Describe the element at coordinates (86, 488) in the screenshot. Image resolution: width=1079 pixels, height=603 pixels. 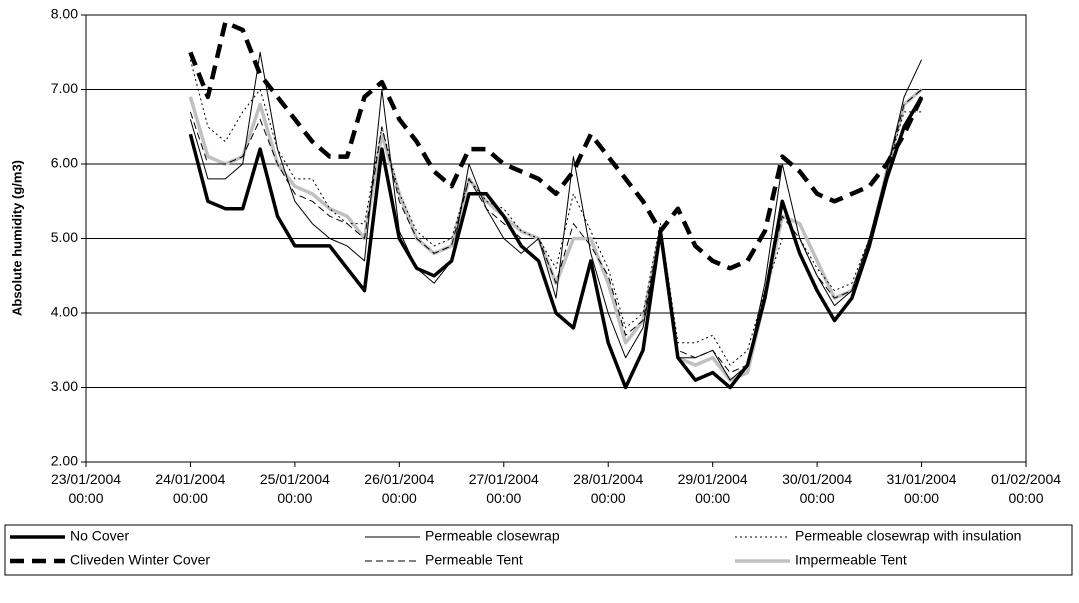
I see `x-tick-label: 23/01/2004 00:00` at that location.